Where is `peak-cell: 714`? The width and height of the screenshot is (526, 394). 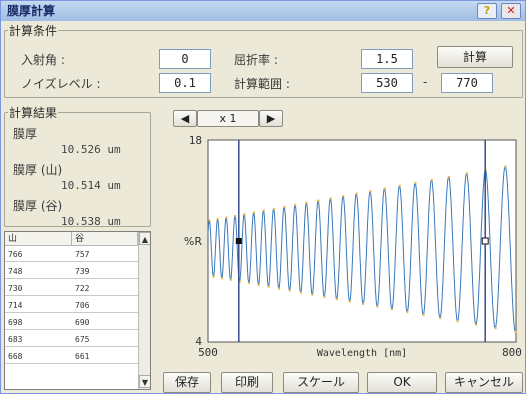 peak-cell: 714 is located at coordinates (15, 305).